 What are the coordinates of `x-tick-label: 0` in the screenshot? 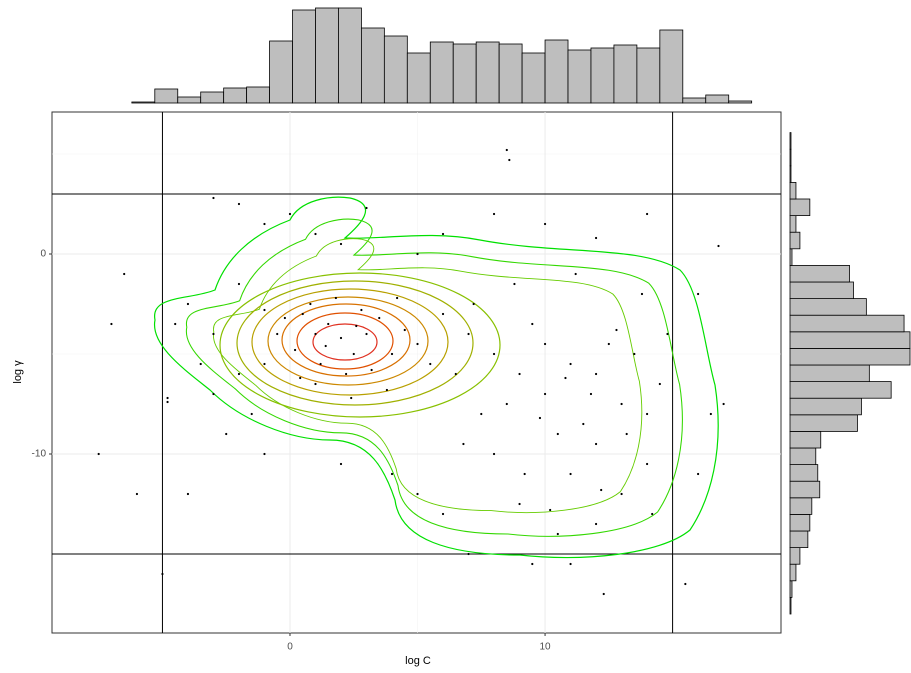 It's located at (290, 647).